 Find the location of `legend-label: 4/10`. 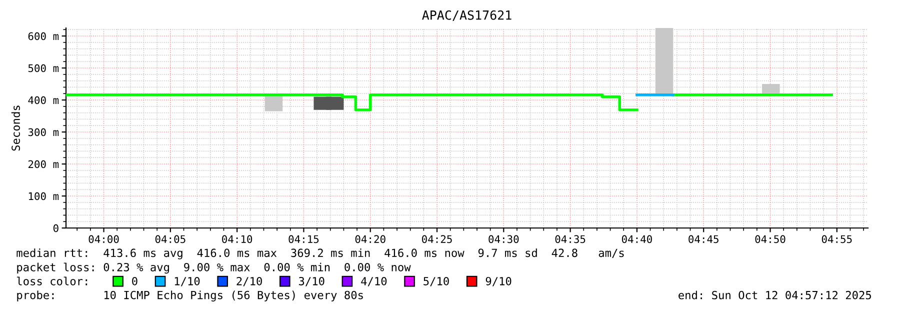

legend-label: 4/10 is located at coordinates (374, 281).